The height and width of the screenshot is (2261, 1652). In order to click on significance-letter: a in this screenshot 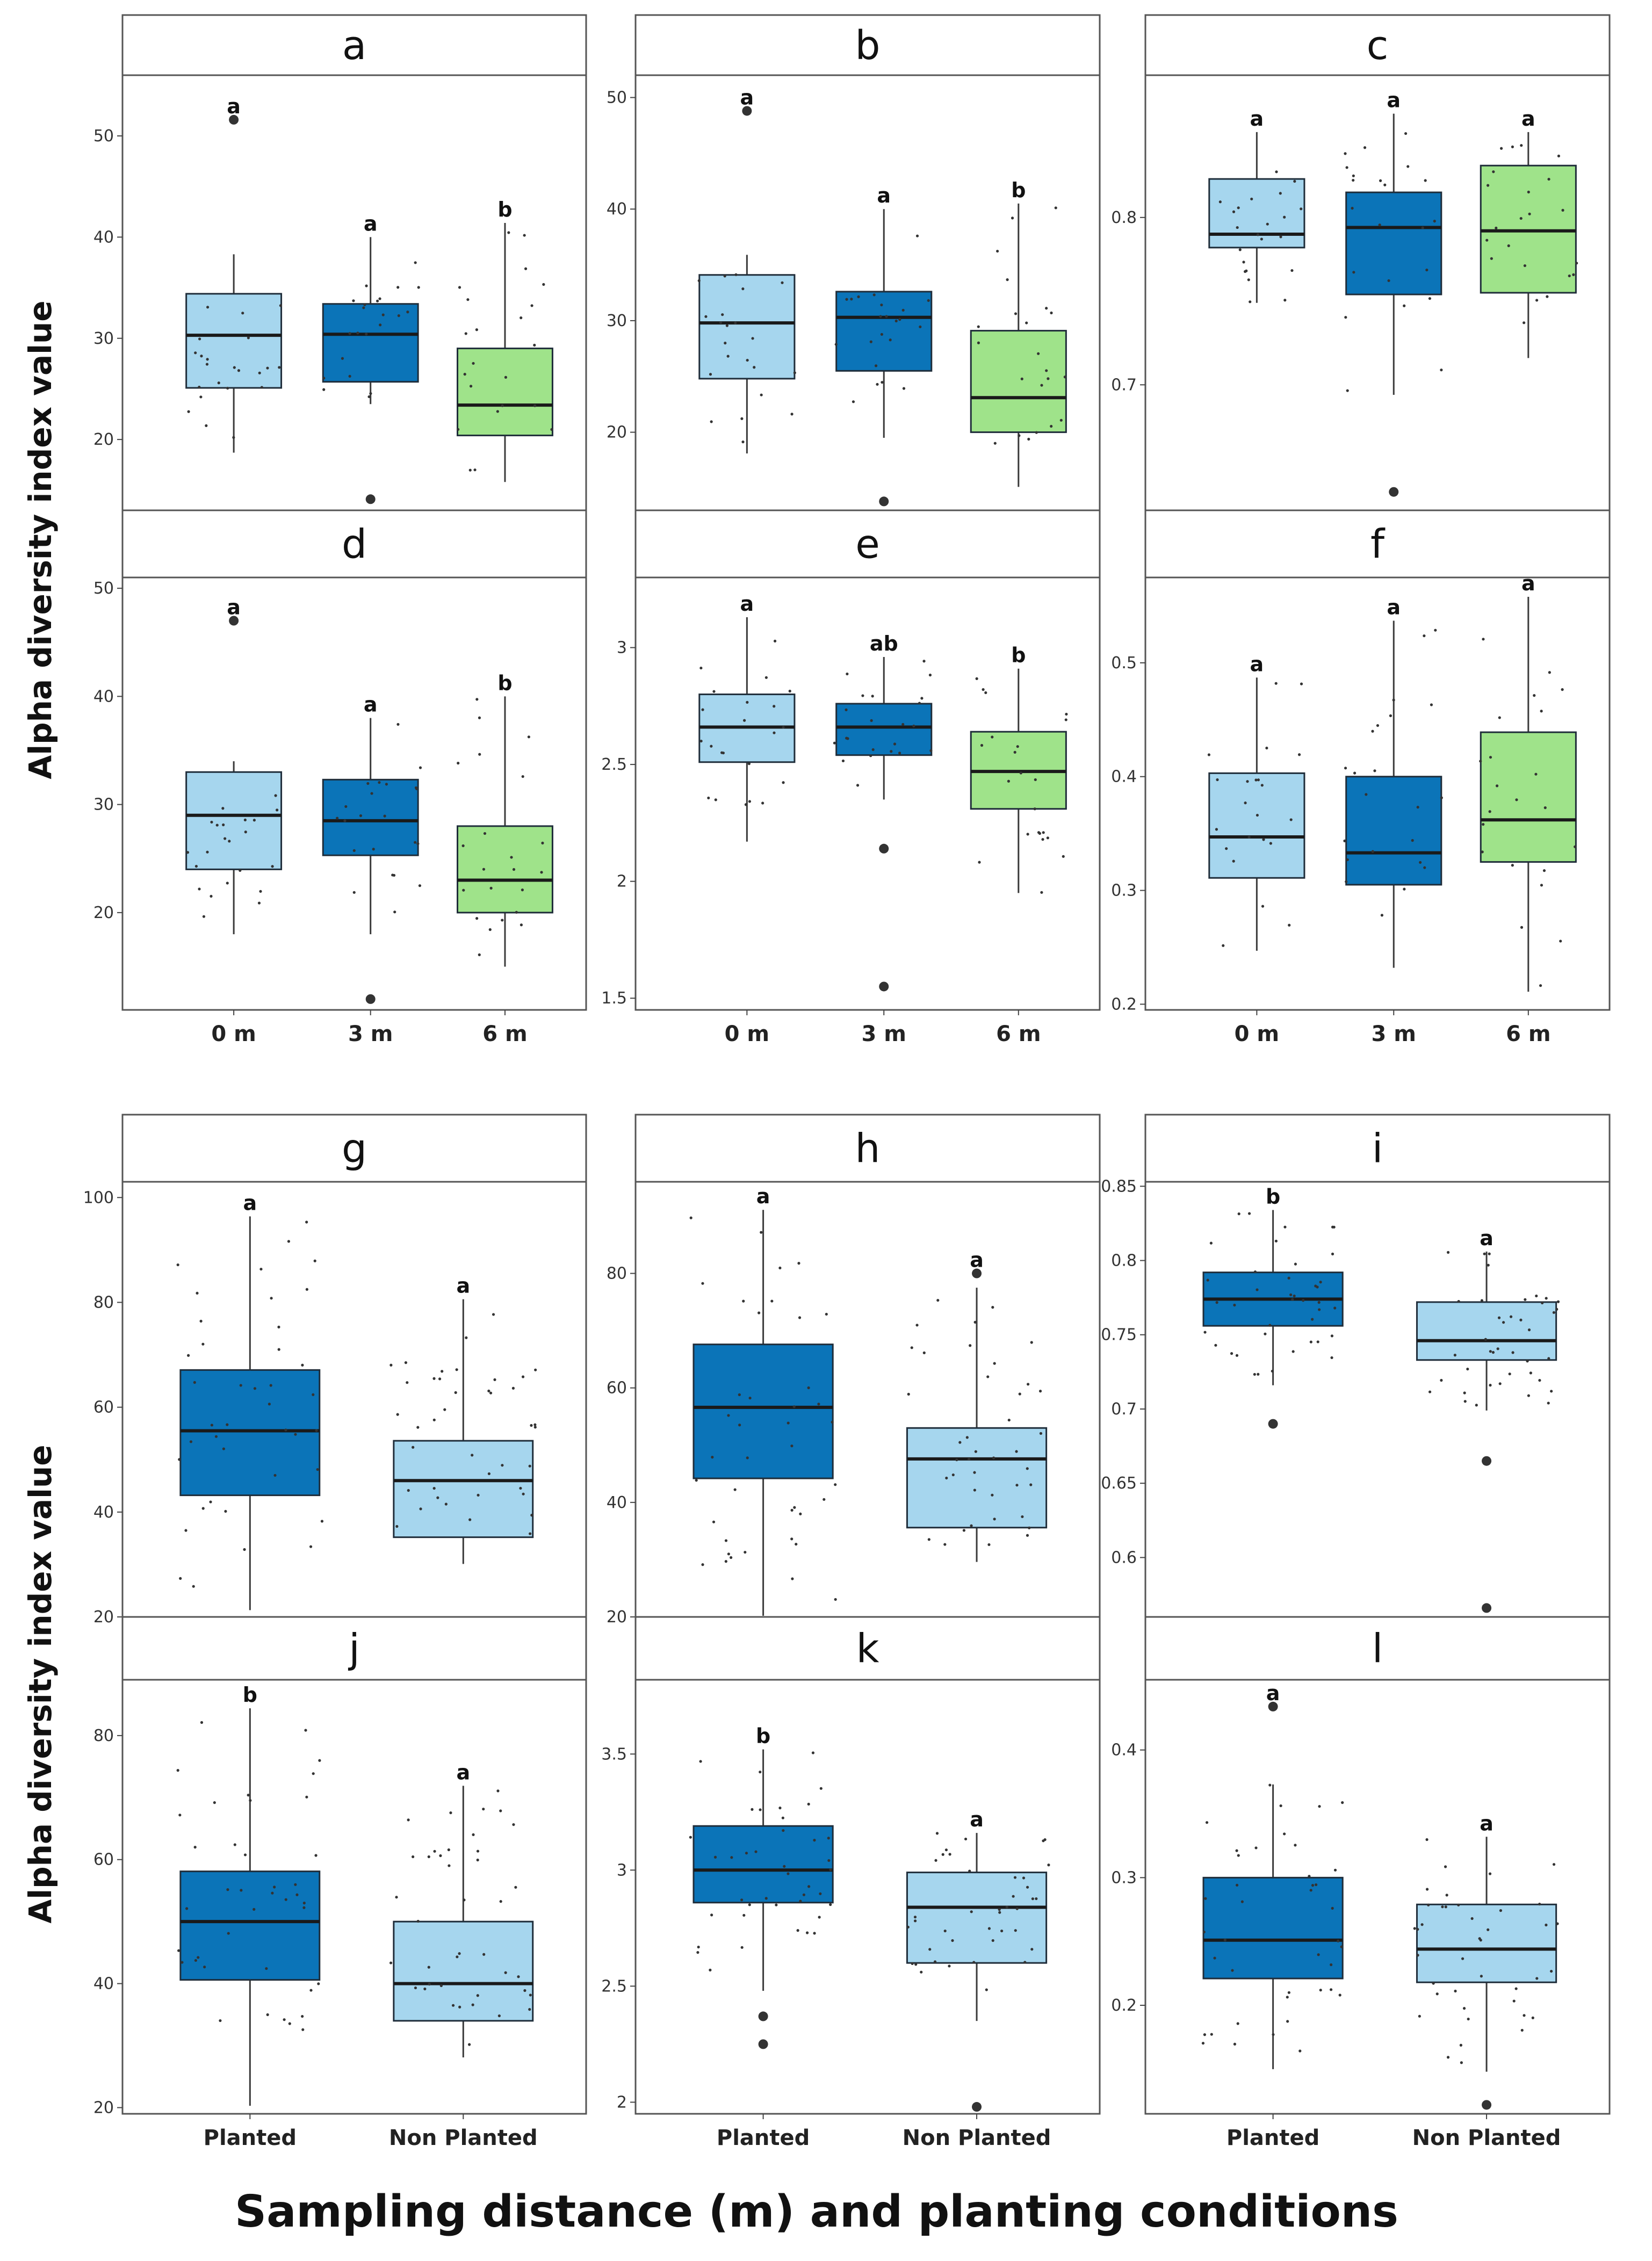, I will do `click(1394, 101)`.